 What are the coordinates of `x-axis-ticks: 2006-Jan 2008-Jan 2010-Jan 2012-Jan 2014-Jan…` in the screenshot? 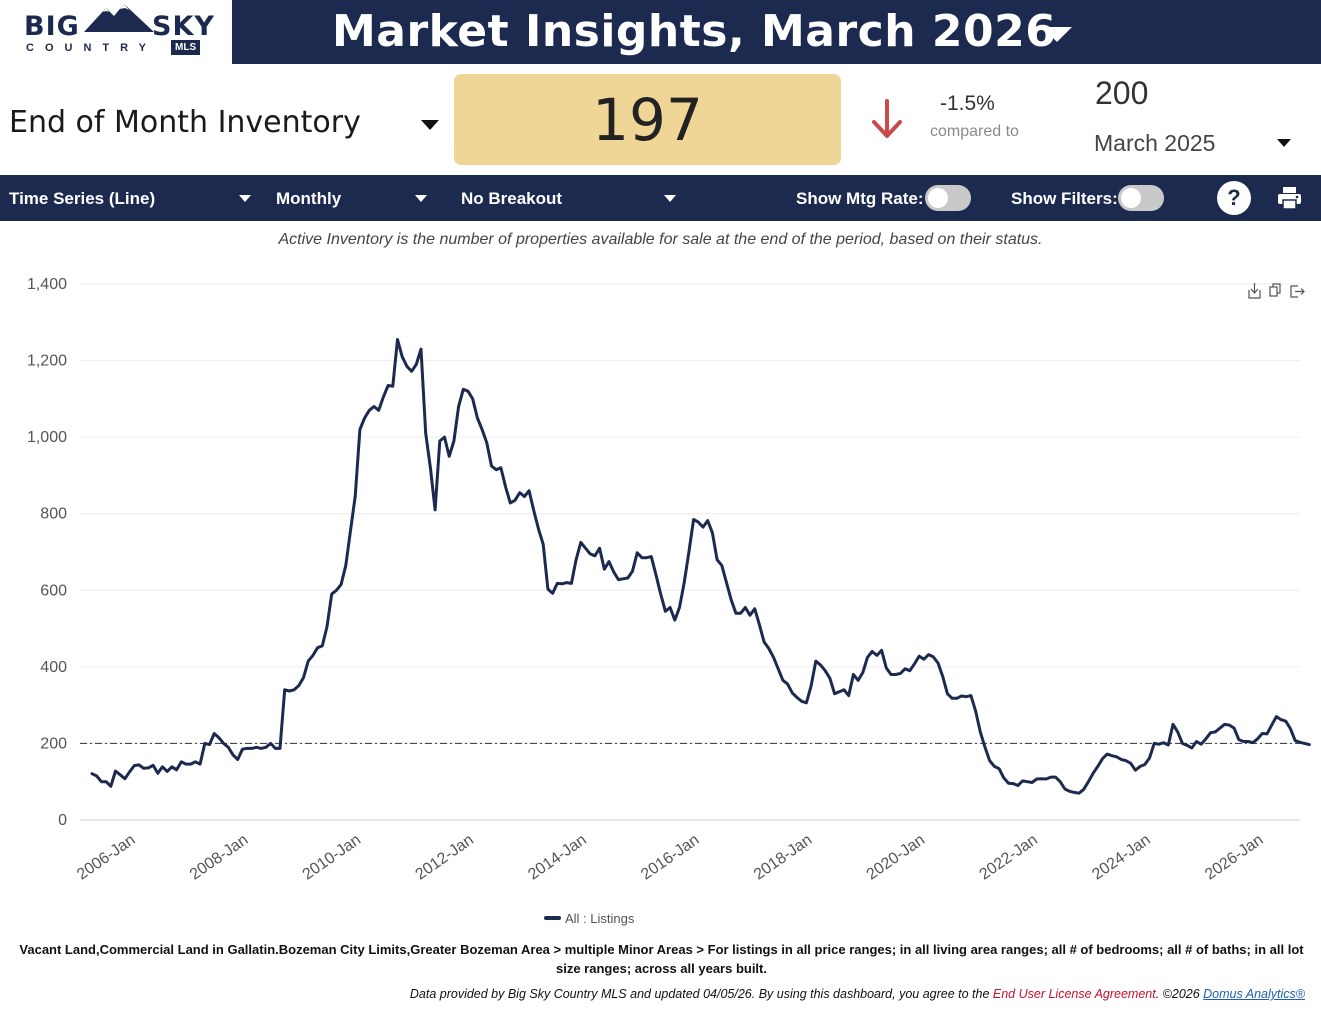 It's located at (670, 857).